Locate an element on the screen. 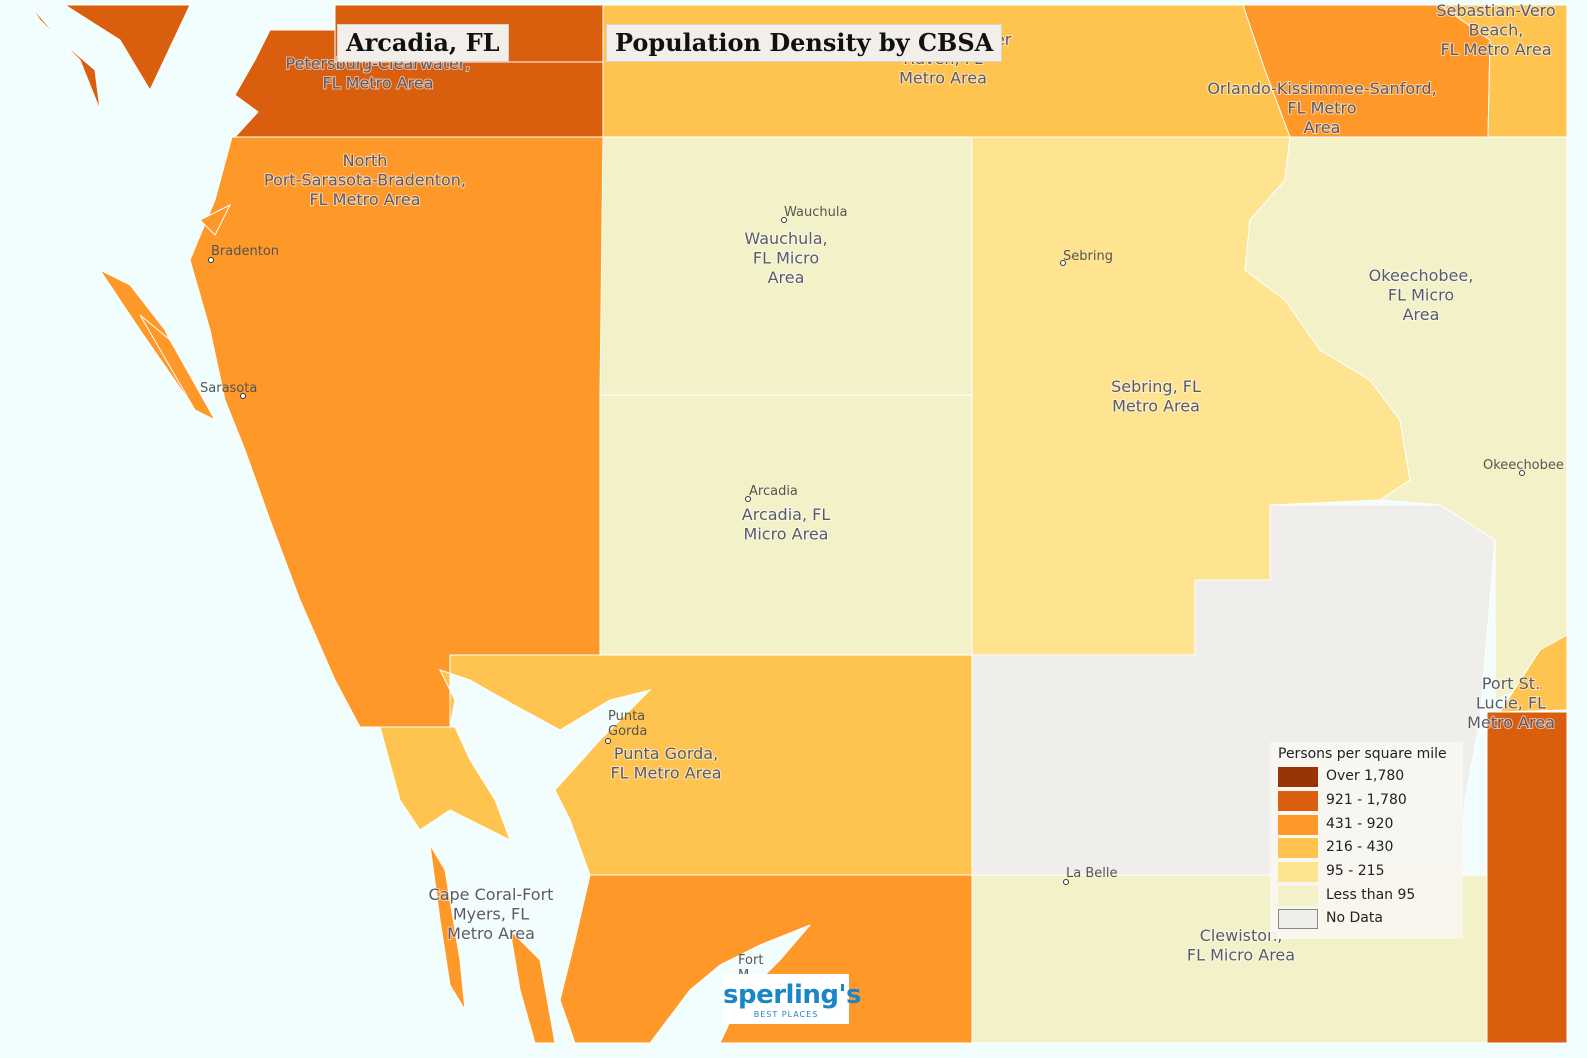 The image size is (1587, 1058). city-label: Bradenton is located at coordinates (245, 251).